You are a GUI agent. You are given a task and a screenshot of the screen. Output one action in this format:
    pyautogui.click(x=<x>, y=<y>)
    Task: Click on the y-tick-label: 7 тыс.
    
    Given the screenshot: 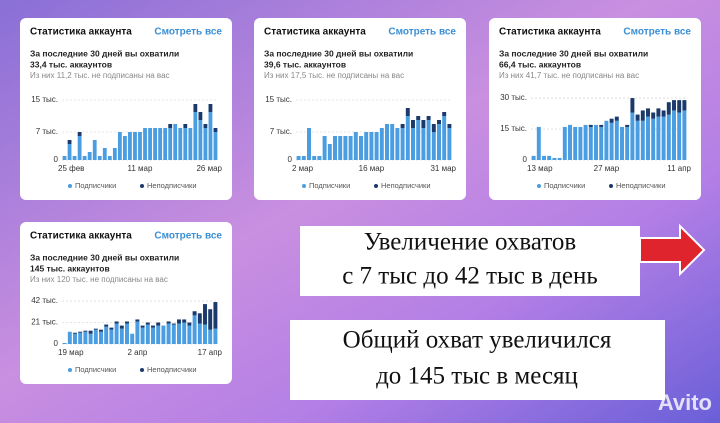 What is the action you would take?
    pyautogui.click(x=47, y=131)
    